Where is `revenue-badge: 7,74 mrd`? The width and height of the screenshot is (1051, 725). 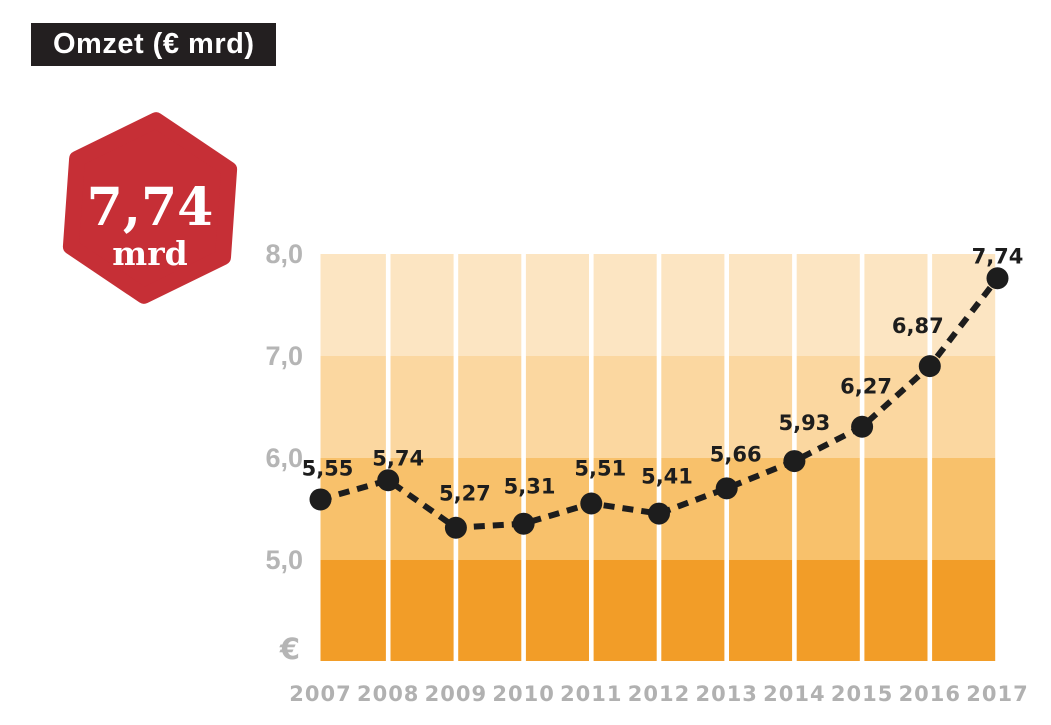
revenue-badge: 7,74 mrd is located at coordinates (150, 208).